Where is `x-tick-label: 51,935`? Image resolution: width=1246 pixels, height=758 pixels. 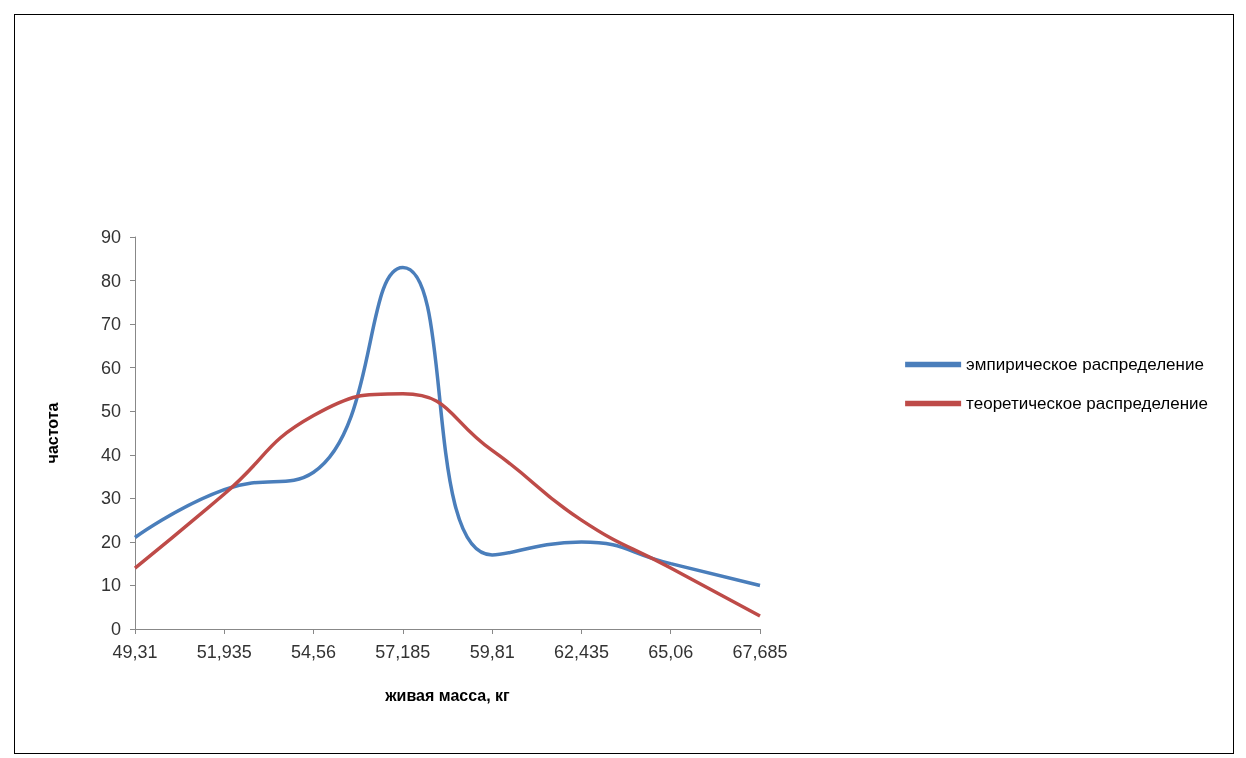
x-tick-label: 51,935 is located at coordinates (224, 652).